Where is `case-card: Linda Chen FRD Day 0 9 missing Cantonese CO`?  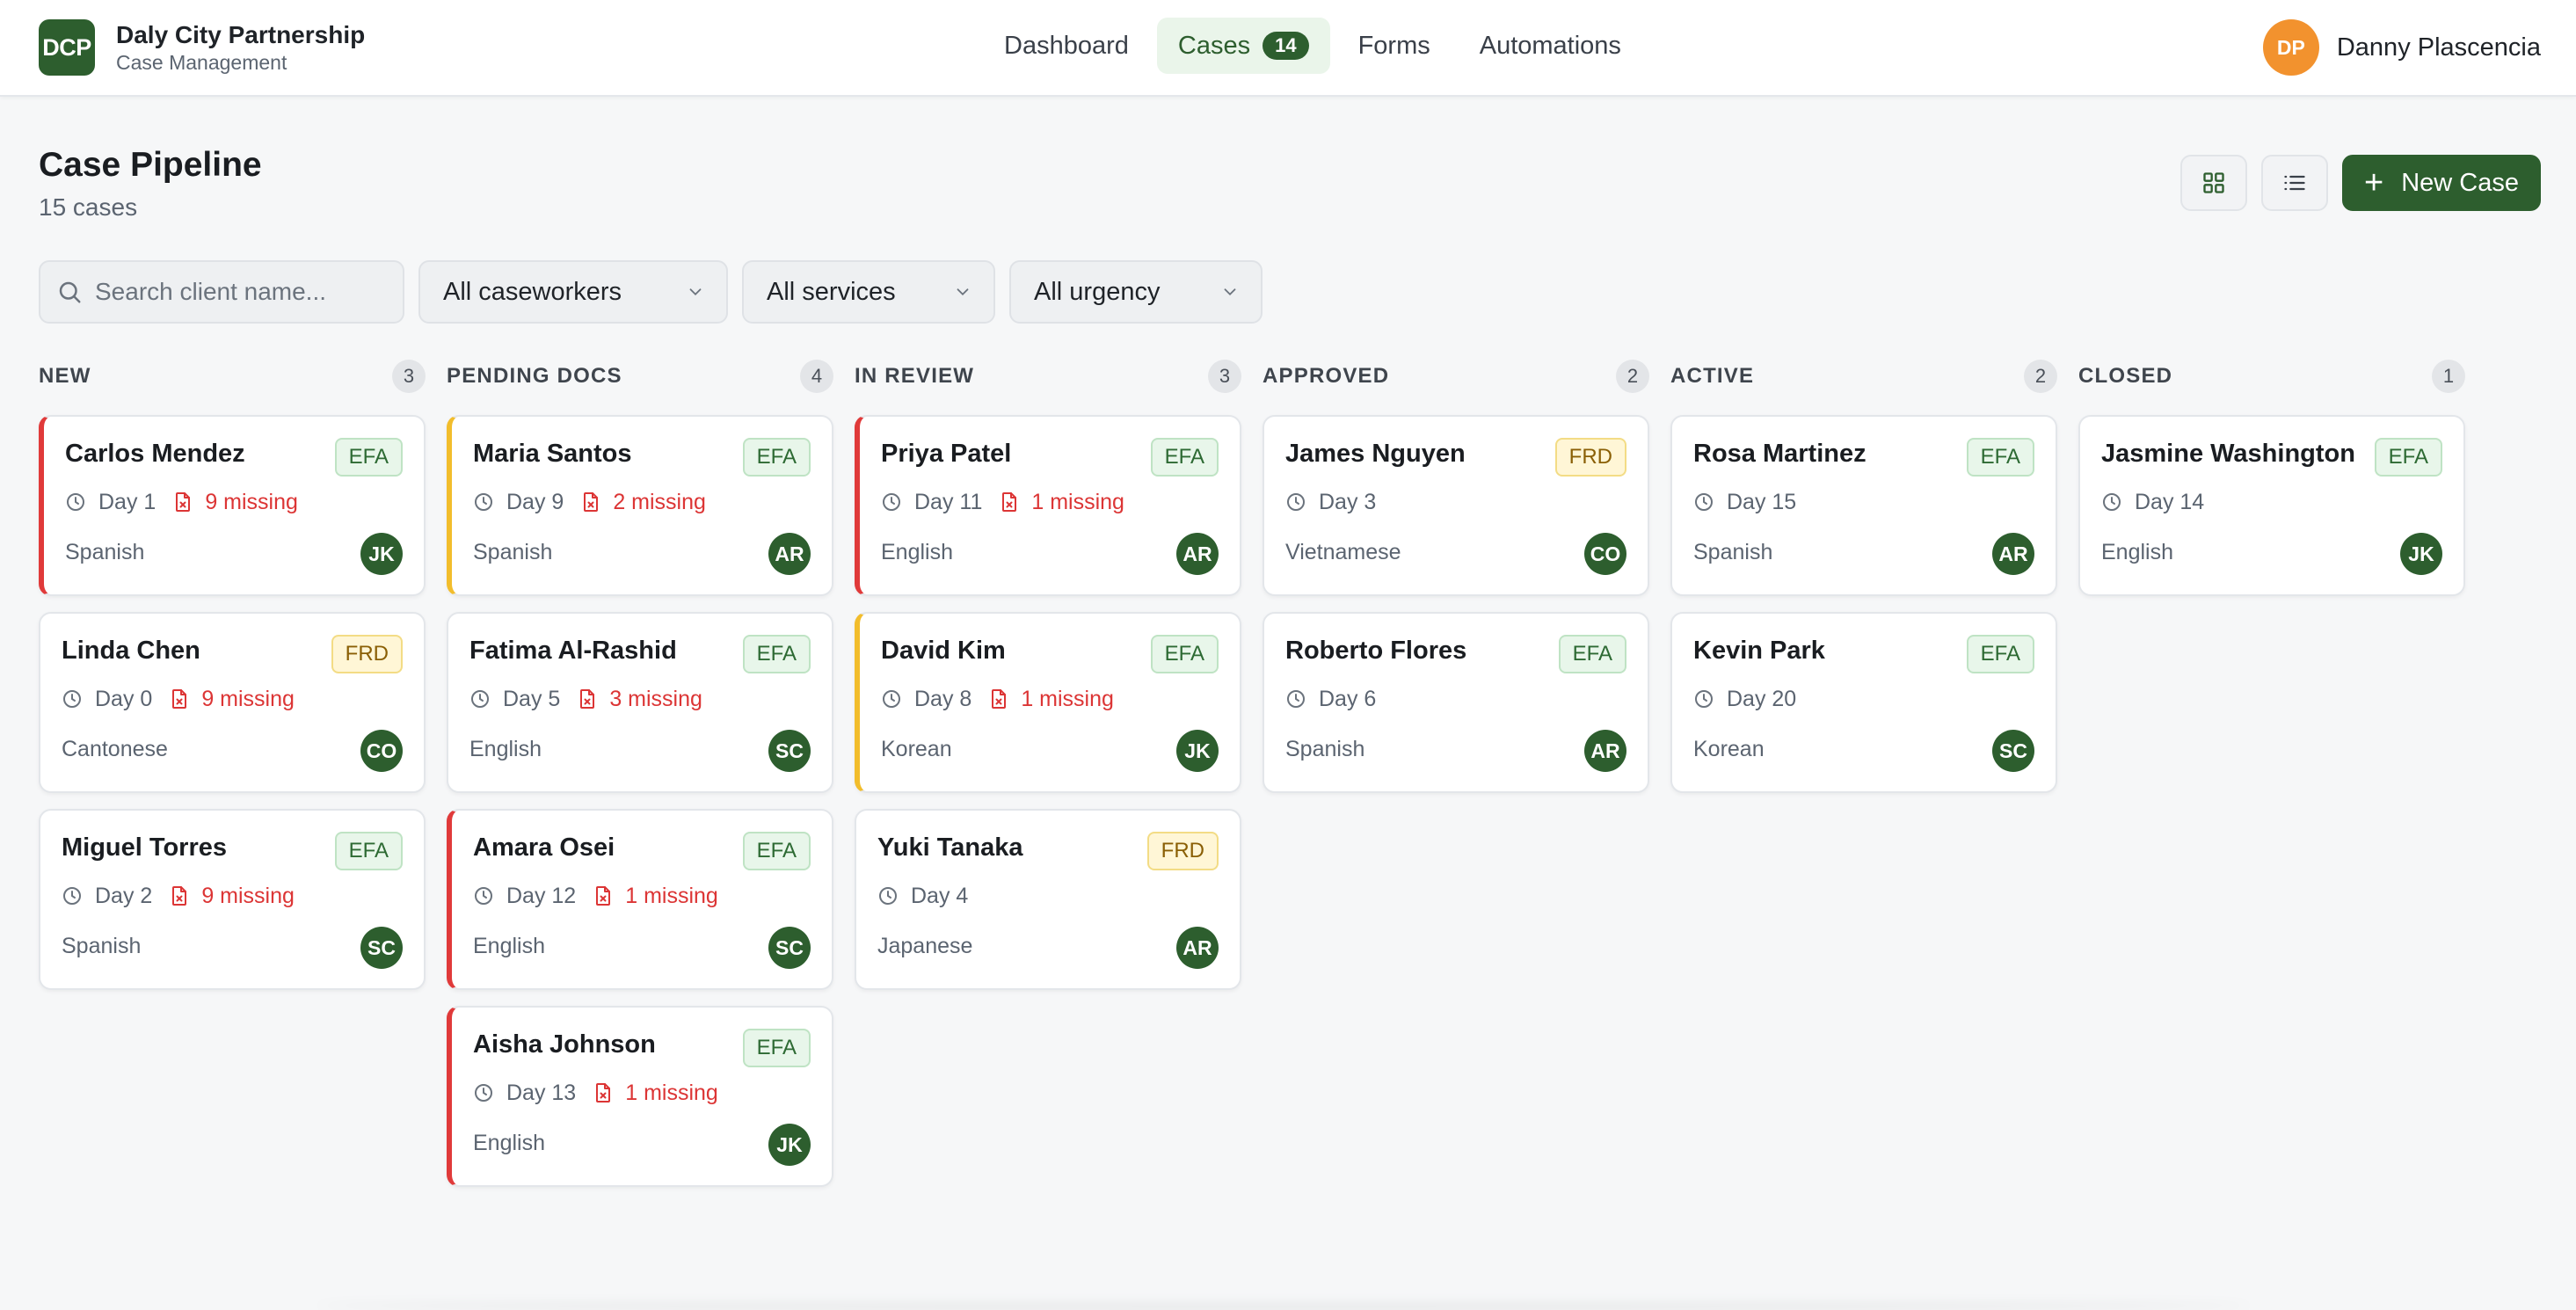
case-card: Linda Chen FRD Day 0 9 missing Cantonese CO is located at coordinates (232, 702).